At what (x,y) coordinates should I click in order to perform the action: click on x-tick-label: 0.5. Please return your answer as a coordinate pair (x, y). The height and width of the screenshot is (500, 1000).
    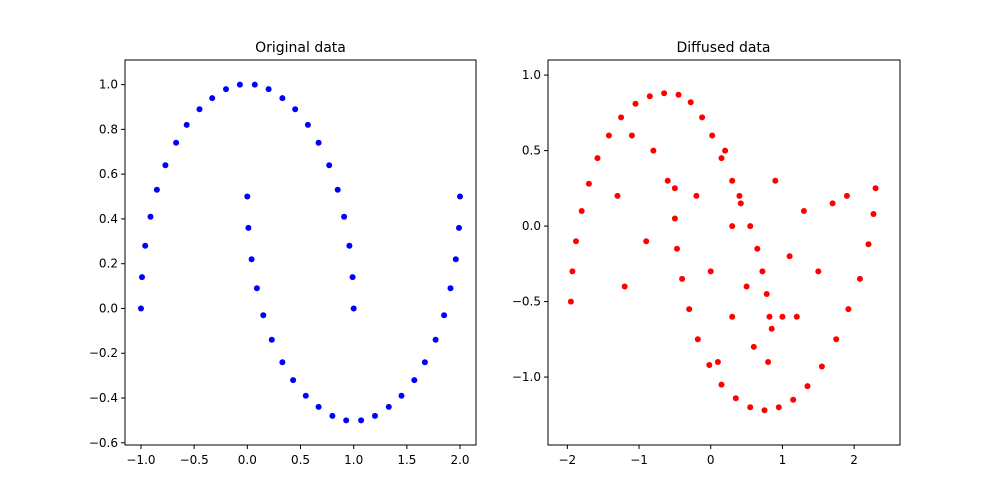
    Looking at the image, I should click on (300, 460).